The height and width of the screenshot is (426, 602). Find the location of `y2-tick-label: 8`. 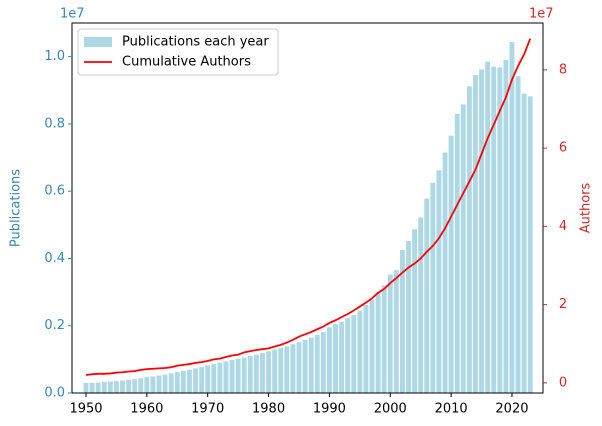

y2-tick-label: 8 is located at coordinates (563, 69).